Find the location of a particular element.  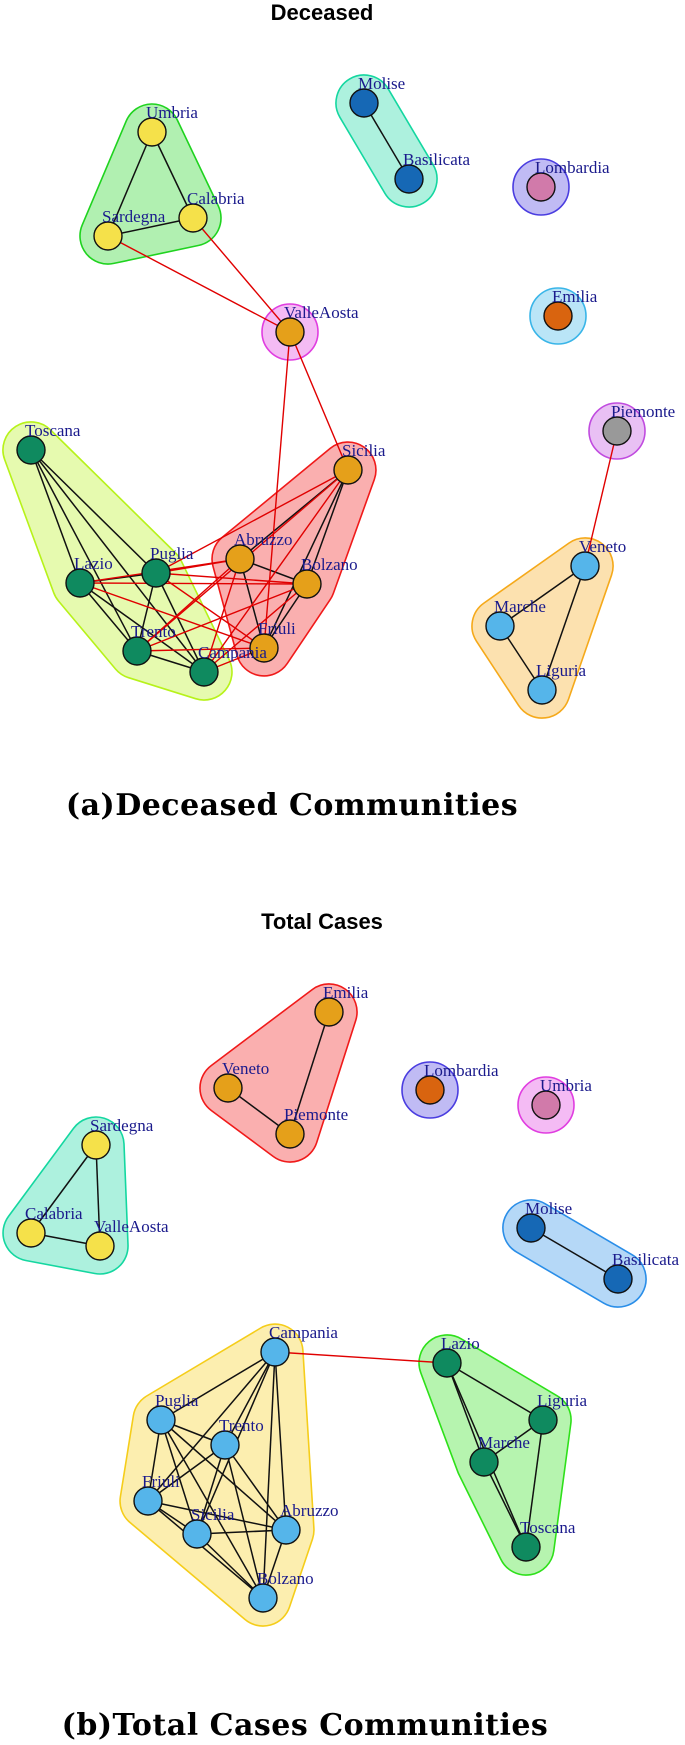

edge-campania-trento is located at coordinates (250, 1398).